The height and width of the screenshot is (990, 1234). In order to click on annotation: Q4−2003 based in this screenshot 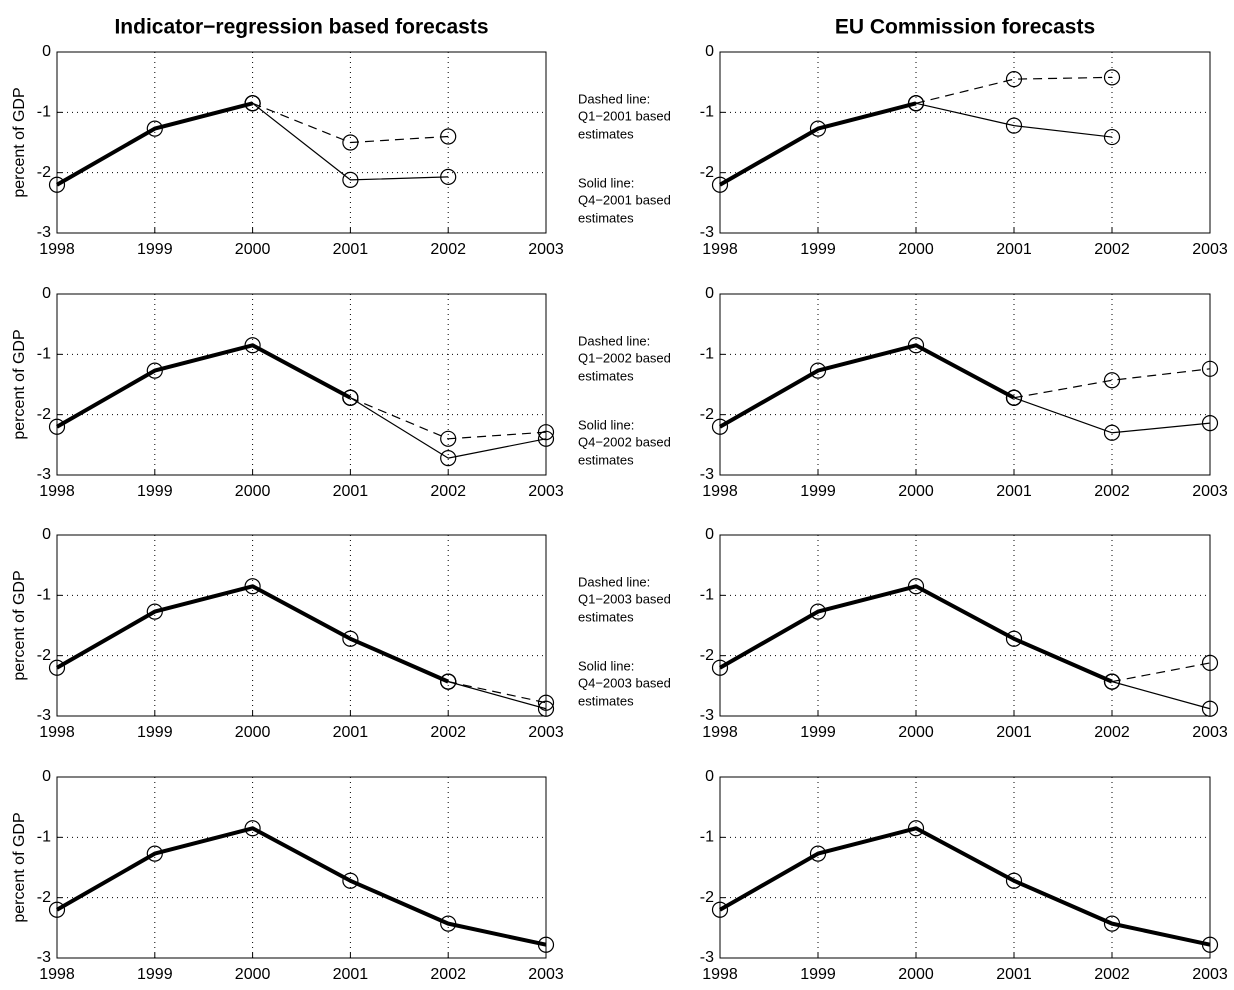, I will do `click(624, 682)`.